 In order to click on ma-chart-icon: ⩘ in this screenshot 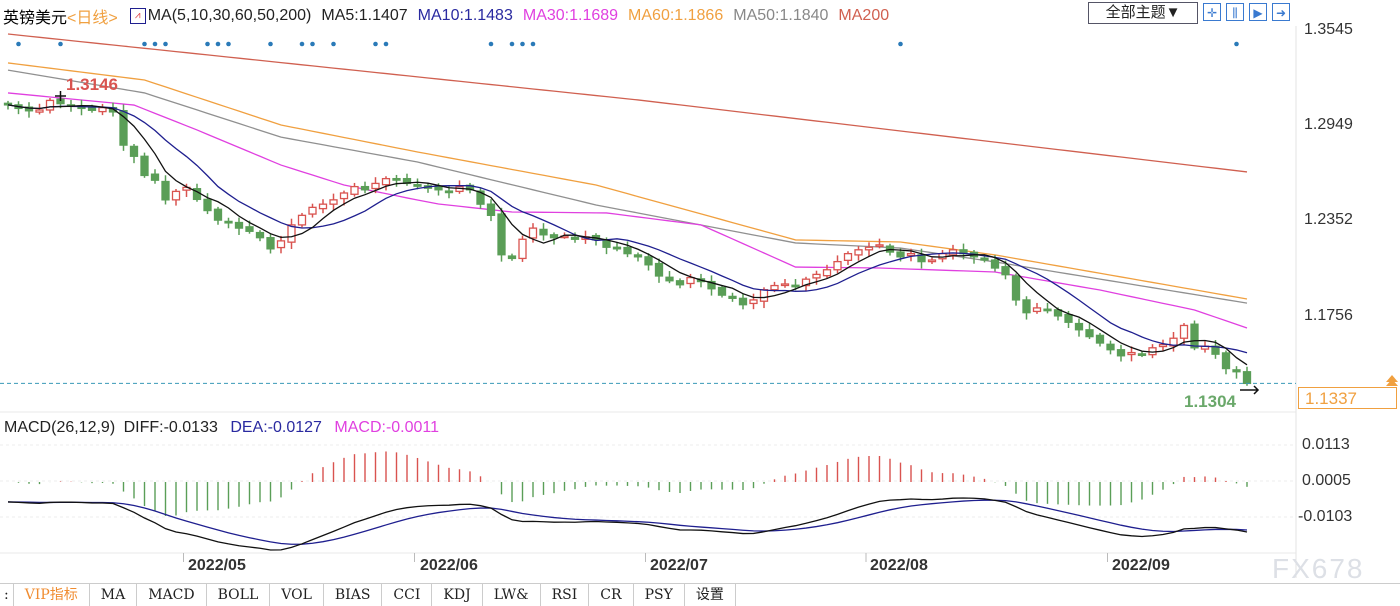, I will do `click(137, 16)`.